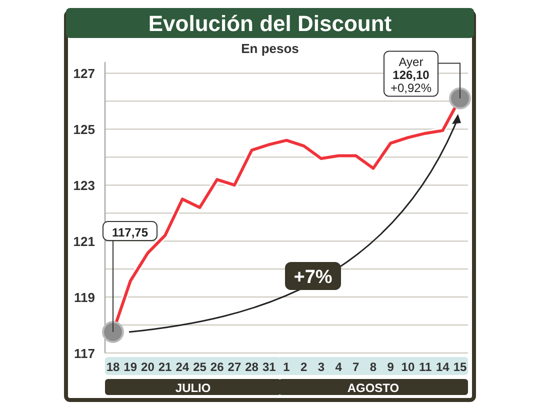  I want to click on x-tick-label: 15, so click(460, 367).